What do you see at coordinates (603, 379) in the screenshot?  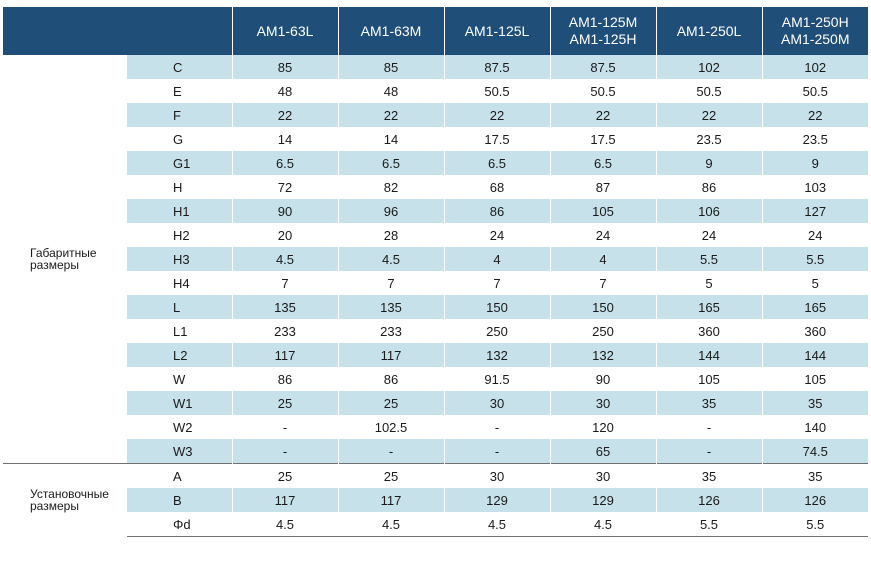 I see `value-cell: 90` at bounding box center [603, 379].